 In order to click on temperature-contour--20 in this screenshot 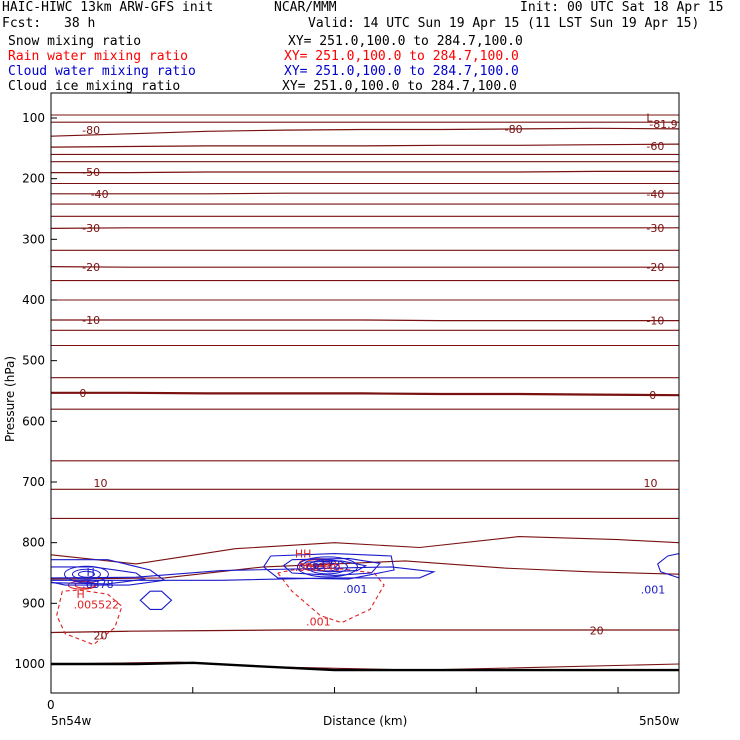, I will do `click(364, 267)`.